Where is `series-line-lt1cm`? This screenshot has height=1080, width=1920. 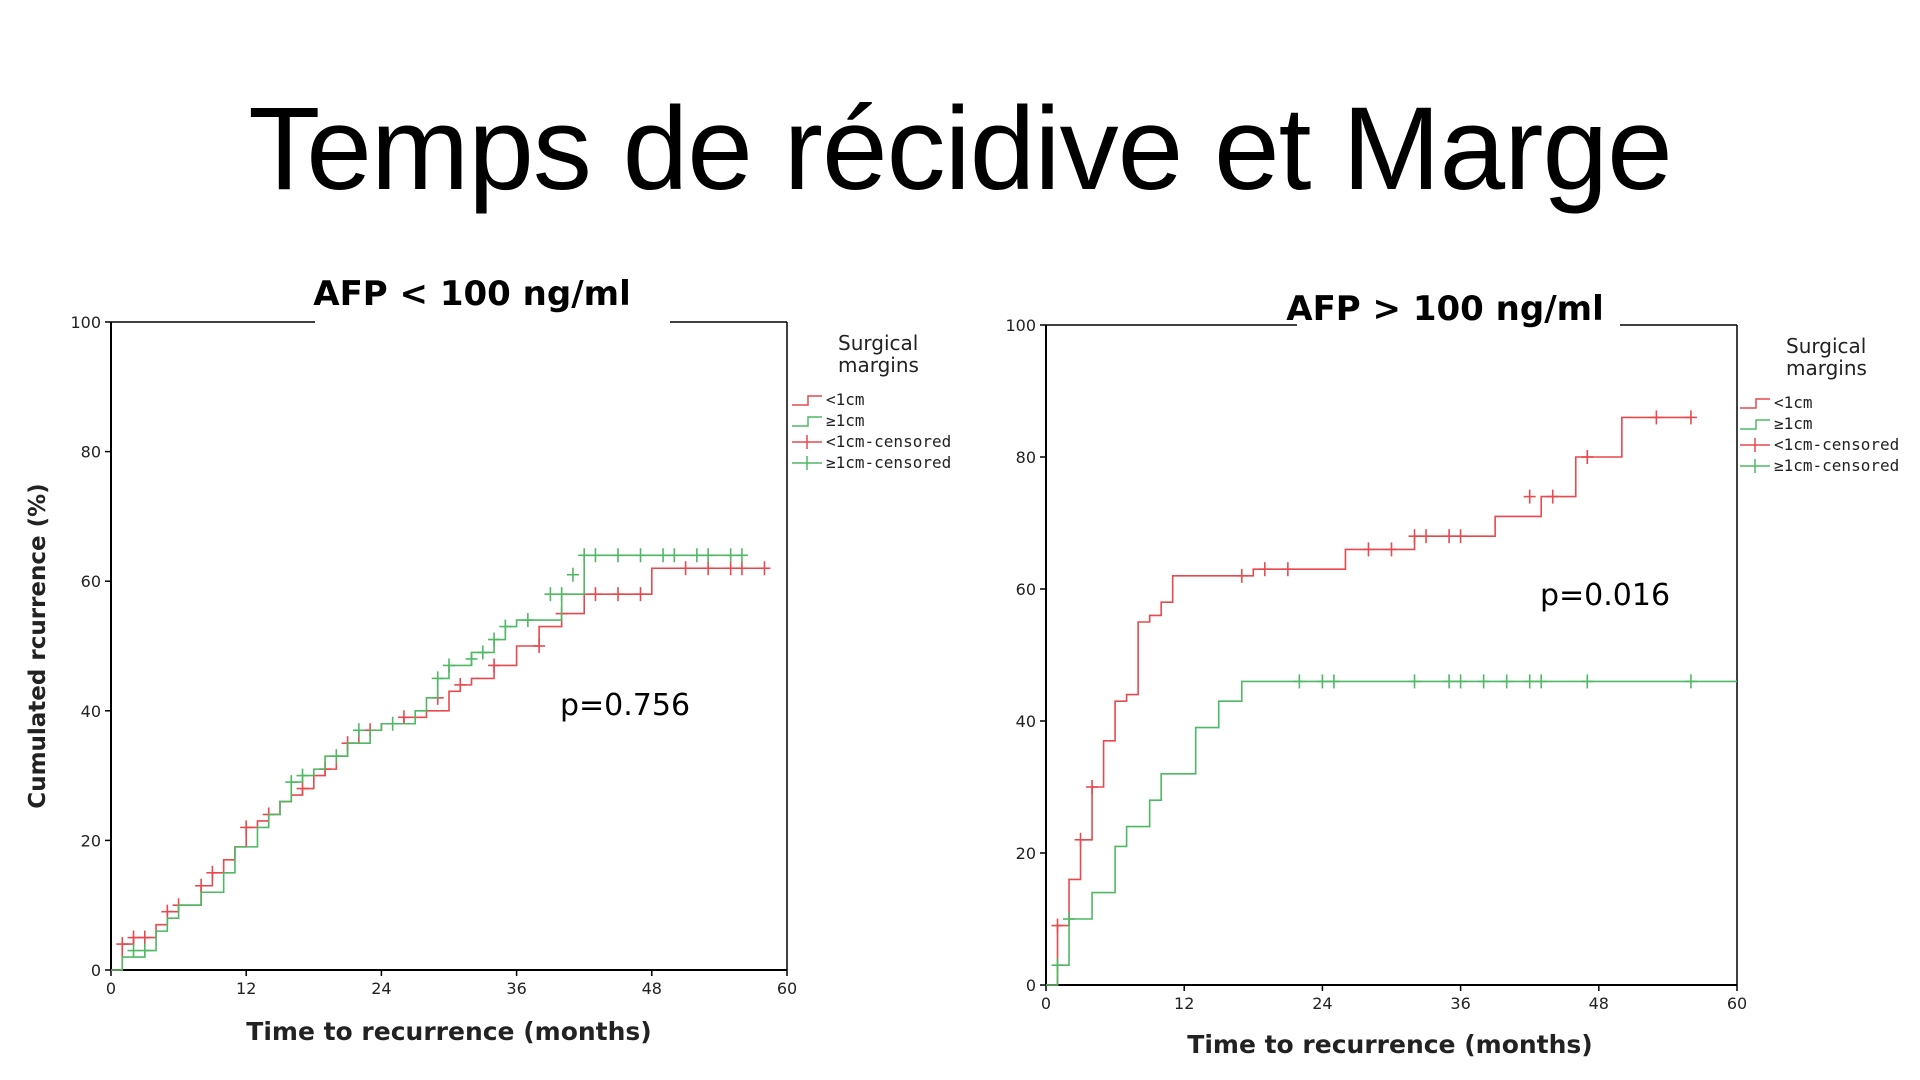
series-line-lt1cm is located at coordinates (438, 769).